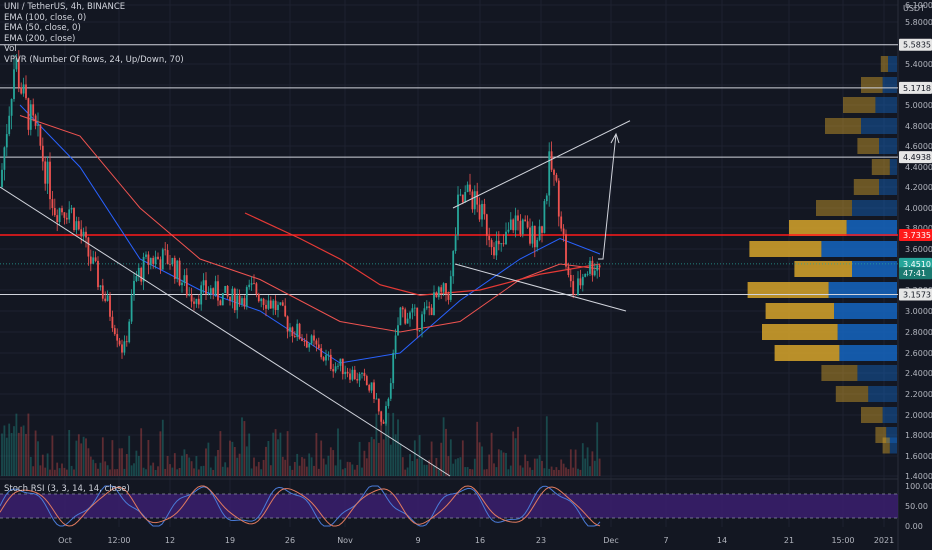 This screenshot has width=932, height=550. Describe the element at coordinates (607, 196) in the screenshot. I see `projection-arrow` at that location.